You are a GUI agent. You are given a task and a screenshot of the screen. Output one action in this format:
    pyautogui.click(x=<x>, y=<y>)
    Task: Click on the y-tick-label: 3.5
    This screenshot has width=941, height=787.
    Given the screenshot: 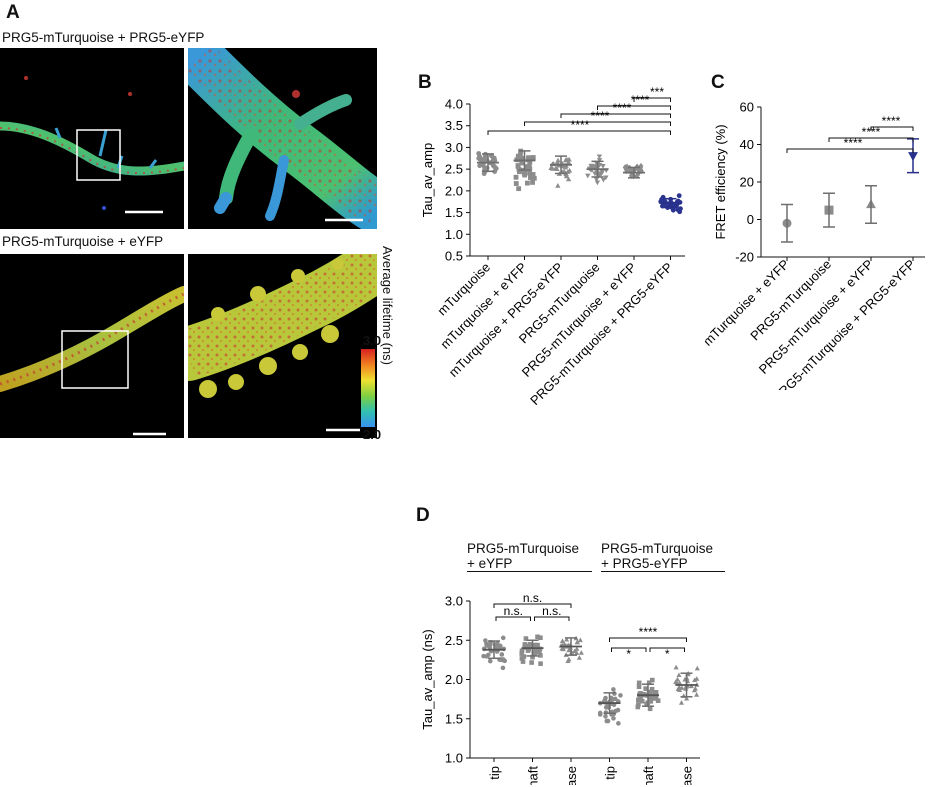 What is the action you would take?
    pyautogui.click(x=454, y=125)
    